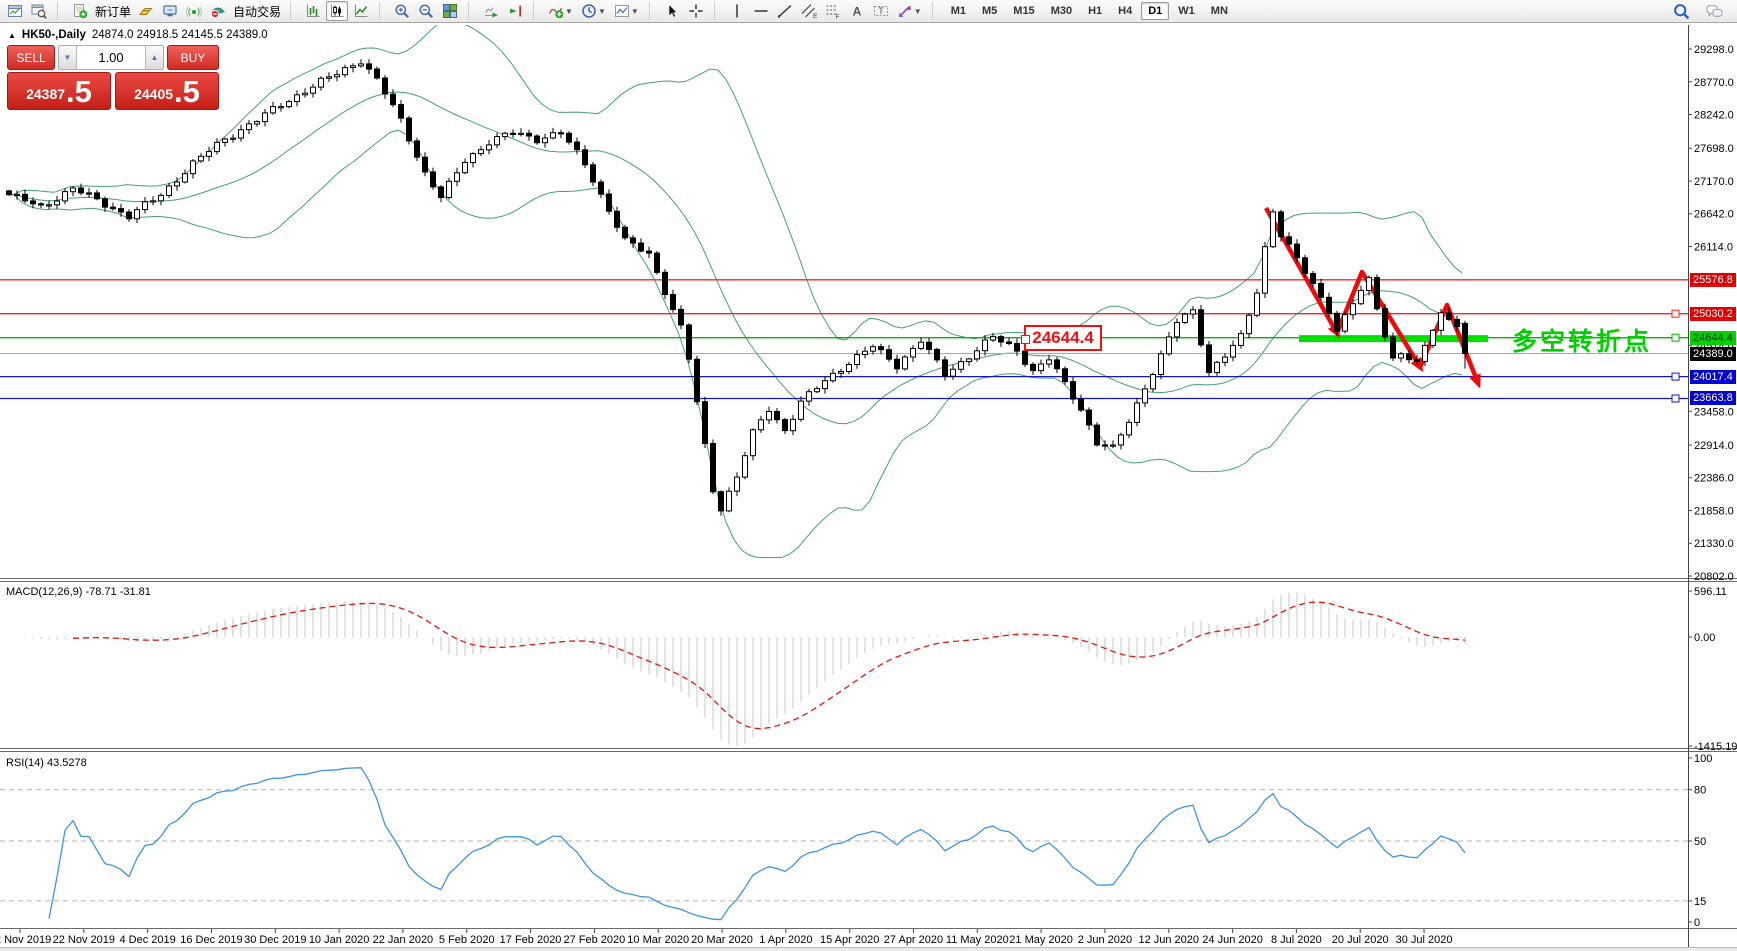  I want to click on macd-tick: 596.11, so click(1710, 592).